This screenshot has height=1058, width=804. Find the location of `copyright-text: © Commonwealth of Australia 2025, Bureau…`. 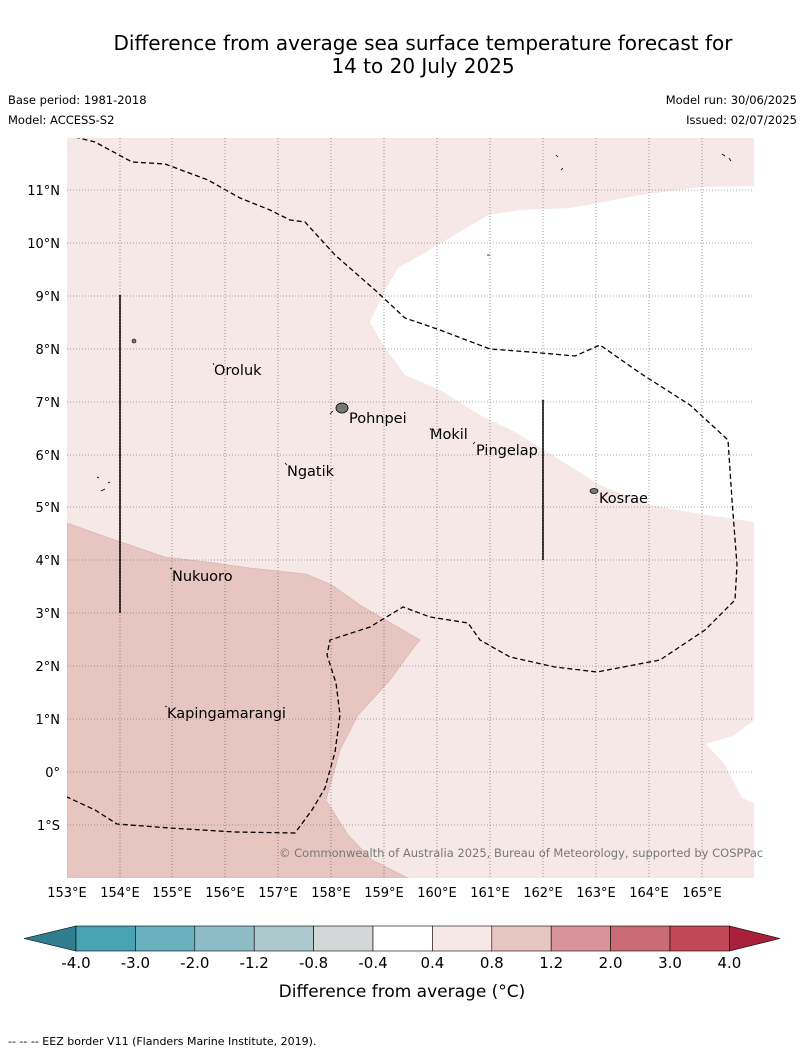

copyright-text: © Commonwealth of Australia 2025, Bureau… is located at coordinates (521, 853).